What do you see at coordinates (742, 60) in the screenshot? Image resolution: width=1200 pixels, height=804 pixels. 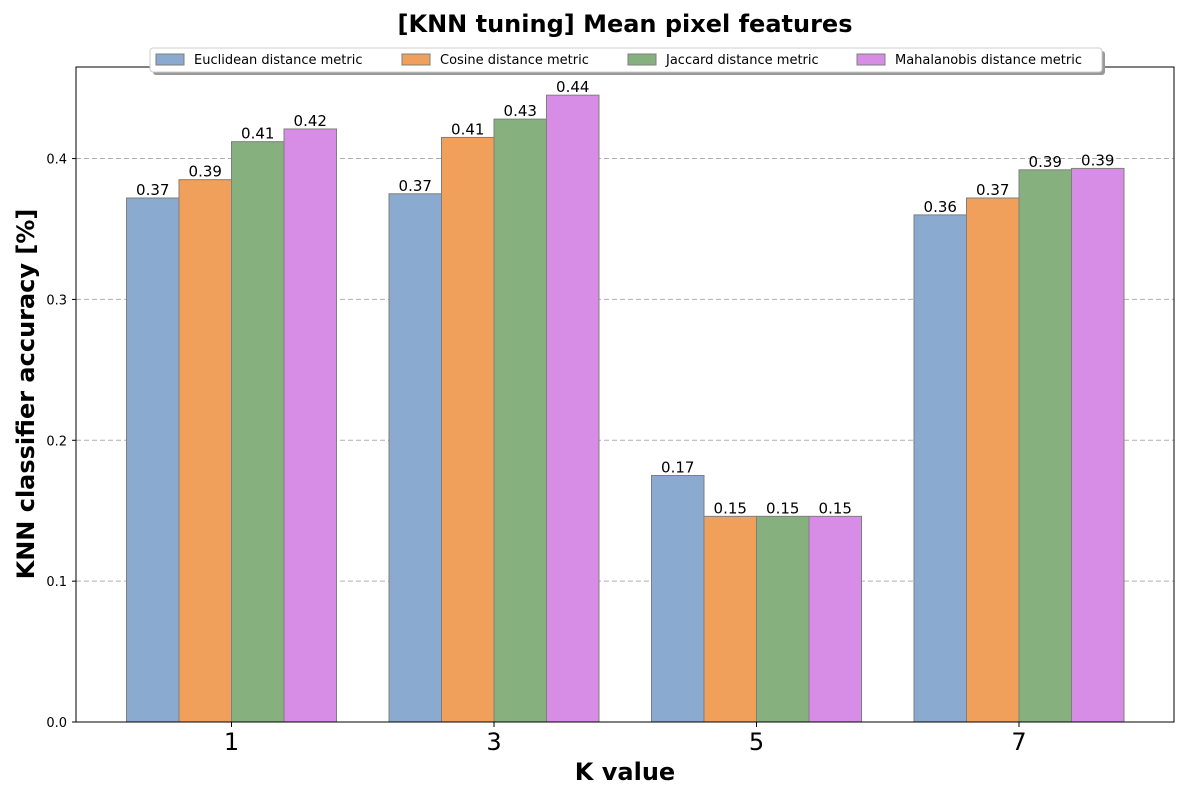 I see `legend-label: Jaccard distance metric` at bounding box center [742, 60].